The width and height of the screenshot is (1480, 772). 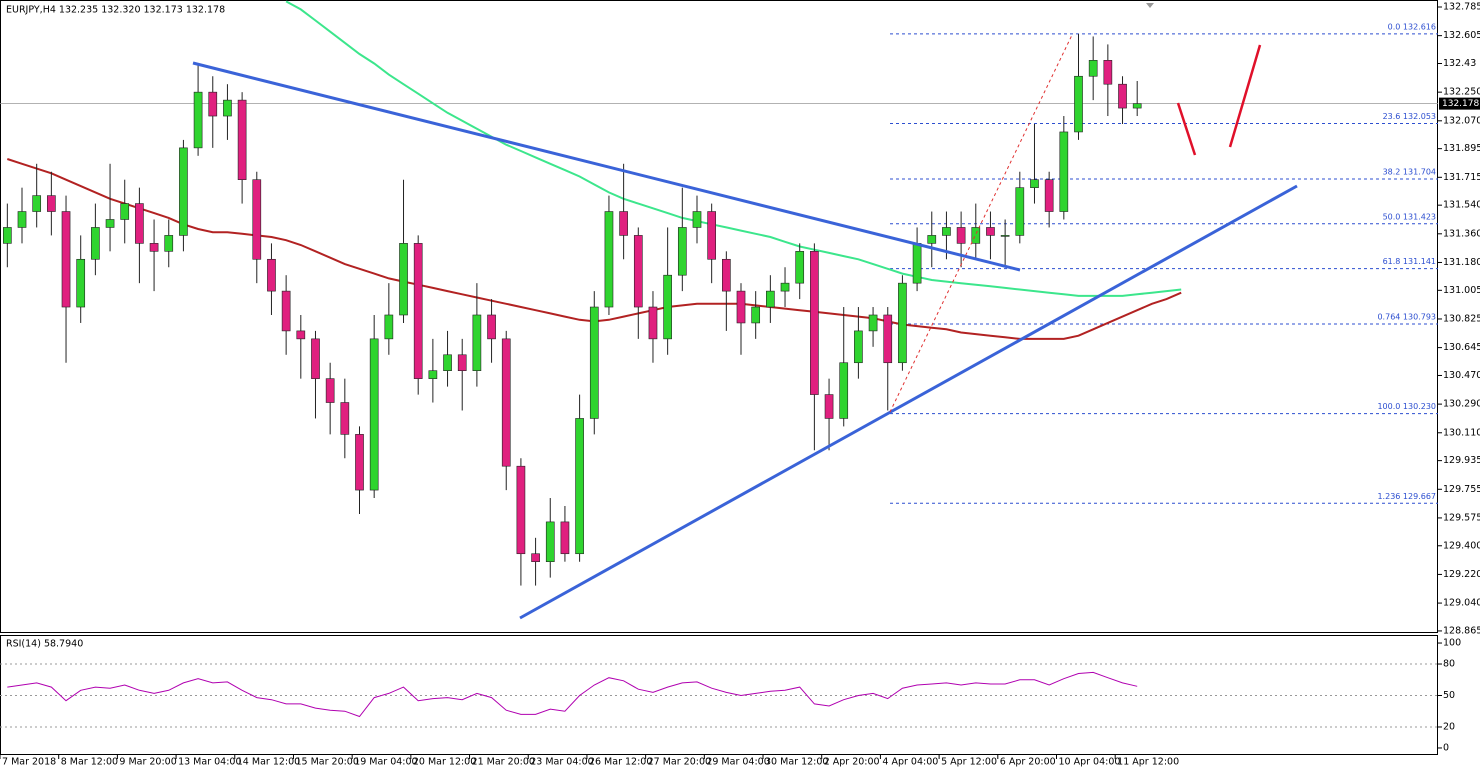 What do you see at coordinates (1461, 120) in the screenshot?
I see `y-tick-label: 132.070` at bounding box center [1461, 120].